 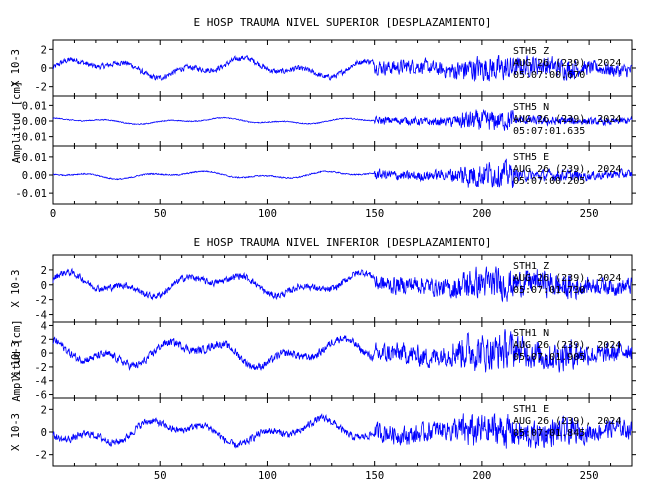 I want to click on annotation-line: 05:07:01.905, so click(x=549, y=357).